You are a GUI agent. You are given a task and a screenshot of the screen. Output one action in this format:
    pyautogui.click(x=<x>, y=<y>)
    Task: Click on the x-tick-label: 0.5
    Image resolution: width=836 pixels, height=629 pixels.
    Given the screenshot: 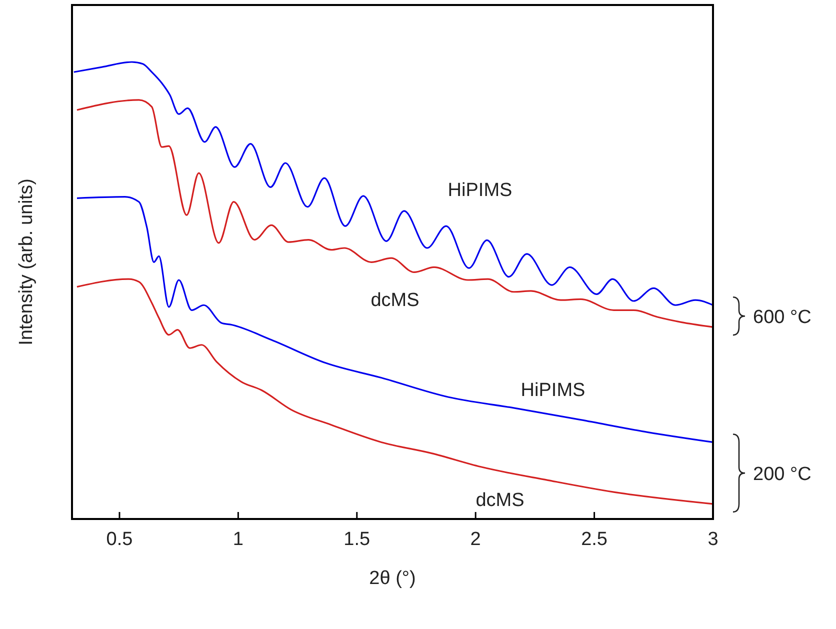 What is the action you would take?
    pyautogui.click(x=119, y=539)
    